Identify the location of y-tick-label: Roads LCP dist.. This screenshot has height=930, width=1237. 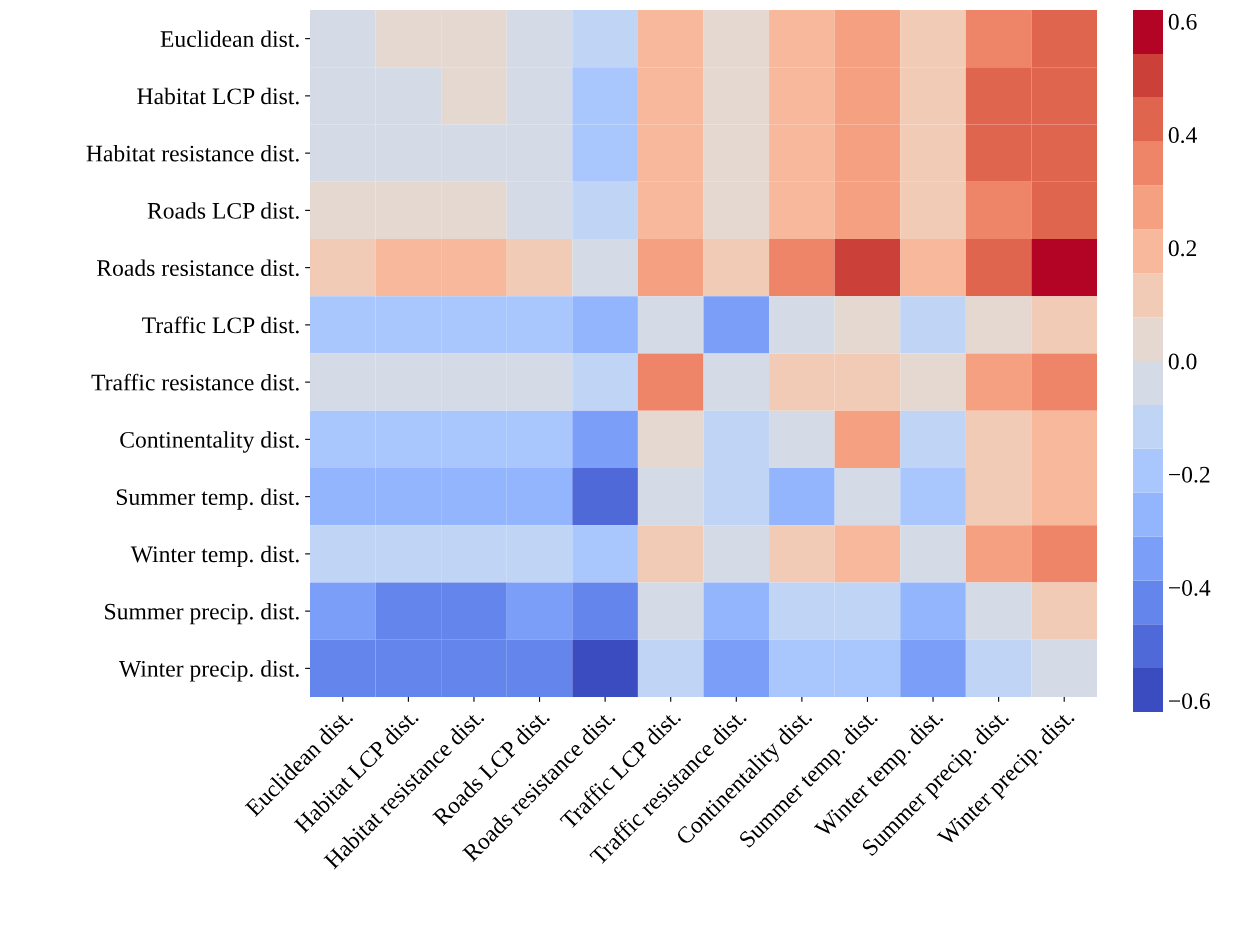
(223, 210).